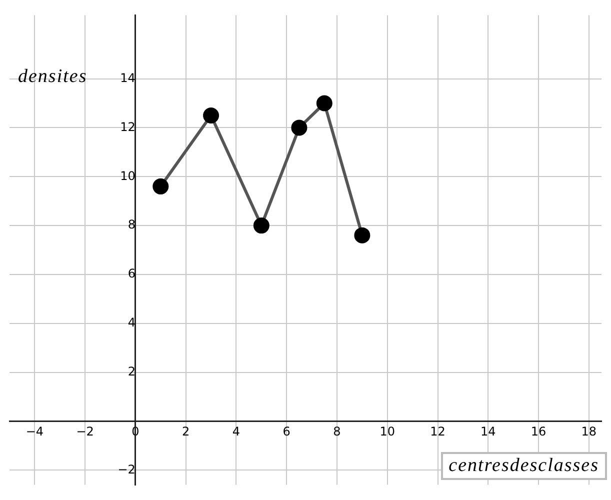  Describe the element at coordinates (488, 431) in the screenshot. I see `x-tick-label: 14` at that location.